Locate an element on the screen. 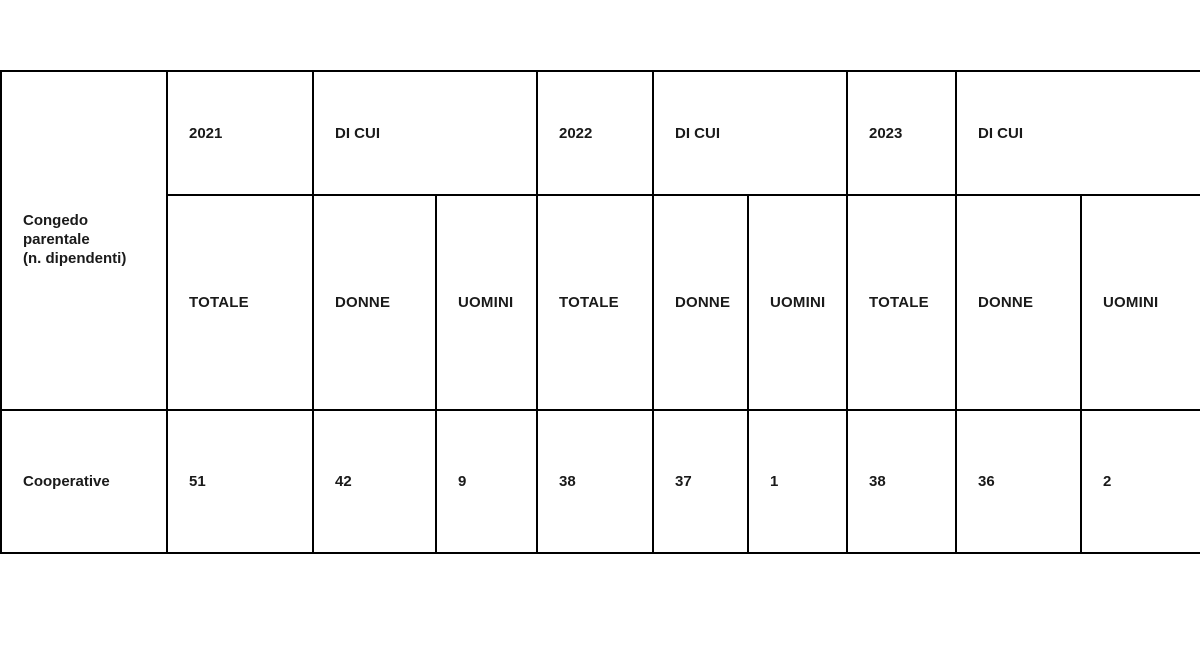 The width and height of the screenshot is (1200, 656). di-cui-2022-header: DI CUI is located at coordinates (750, 133).